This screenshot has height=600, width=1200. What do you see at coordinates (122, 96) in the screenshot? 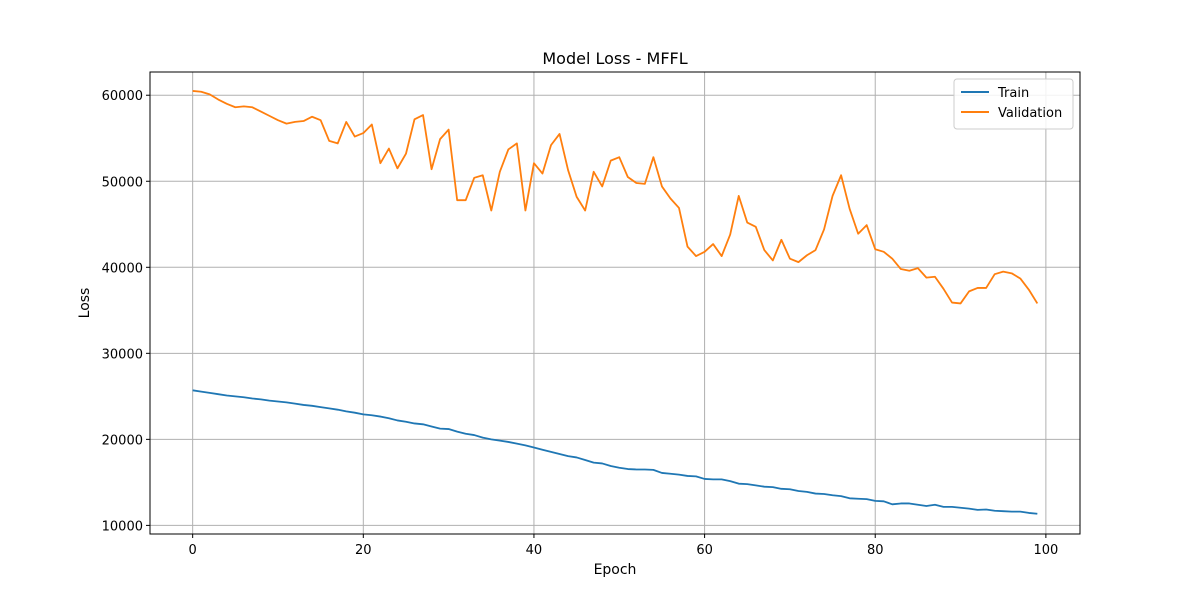
I see `y-tick-label: 60000` at bounding box center [122, 96].